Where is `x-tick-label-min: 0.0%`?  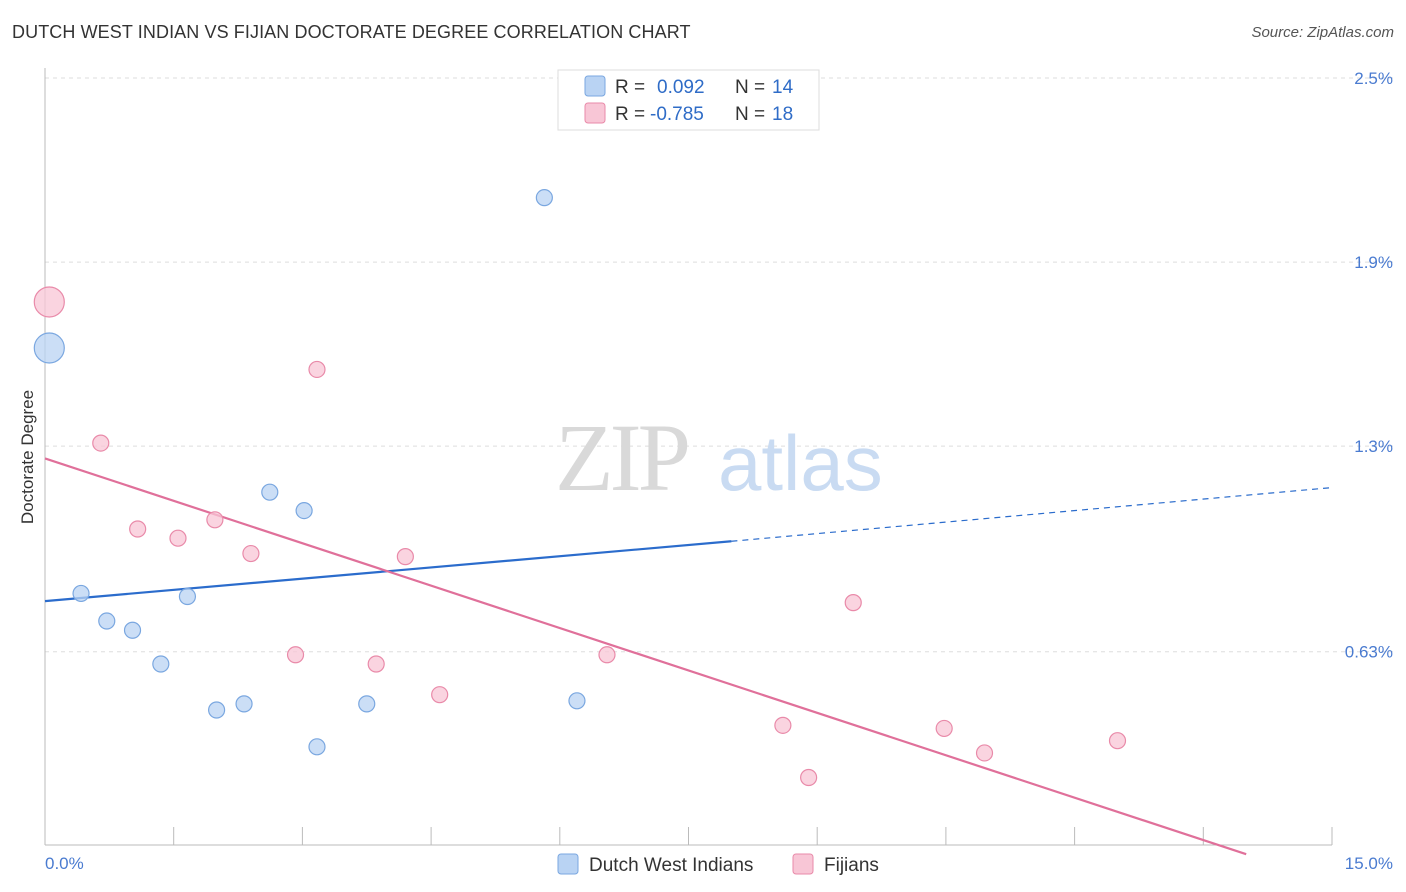 x-tick-label-min: 0.0% is located at coordinates (64, 863).